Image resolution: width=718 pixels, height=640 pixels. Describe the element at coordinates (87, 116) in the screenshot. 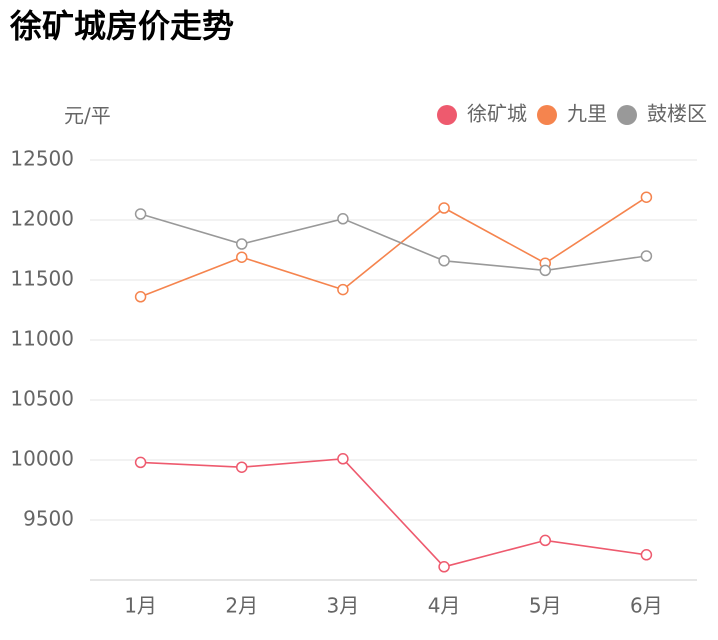

I see `y-axis-label: 元/平` at that location.